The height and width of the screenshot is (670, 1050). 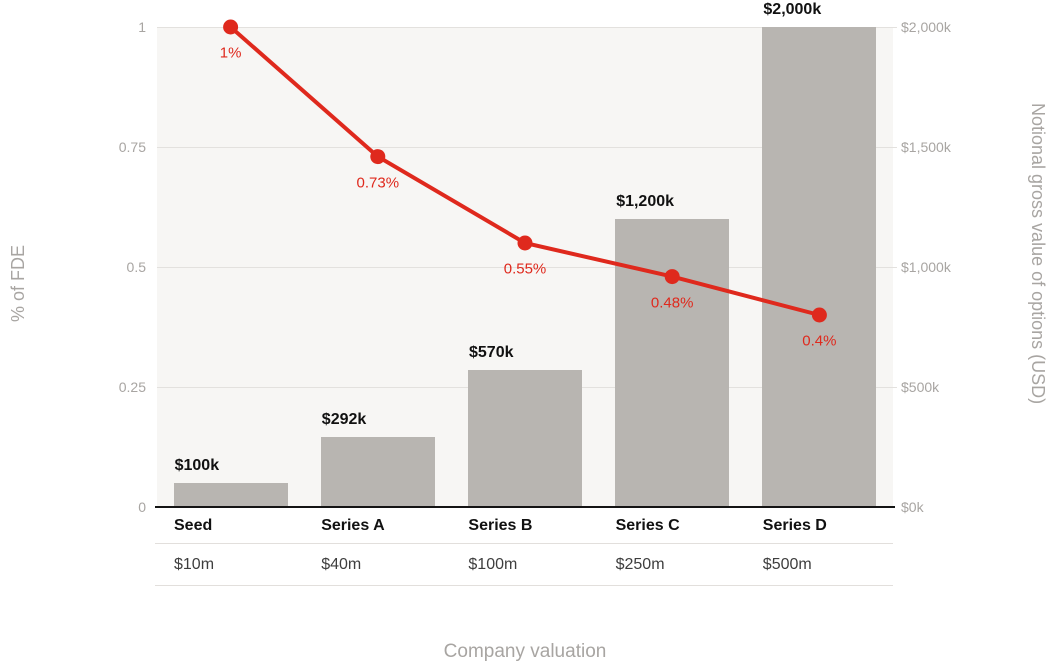 I want to click on bar-value-label: $100k, so click(x=197, y=465).